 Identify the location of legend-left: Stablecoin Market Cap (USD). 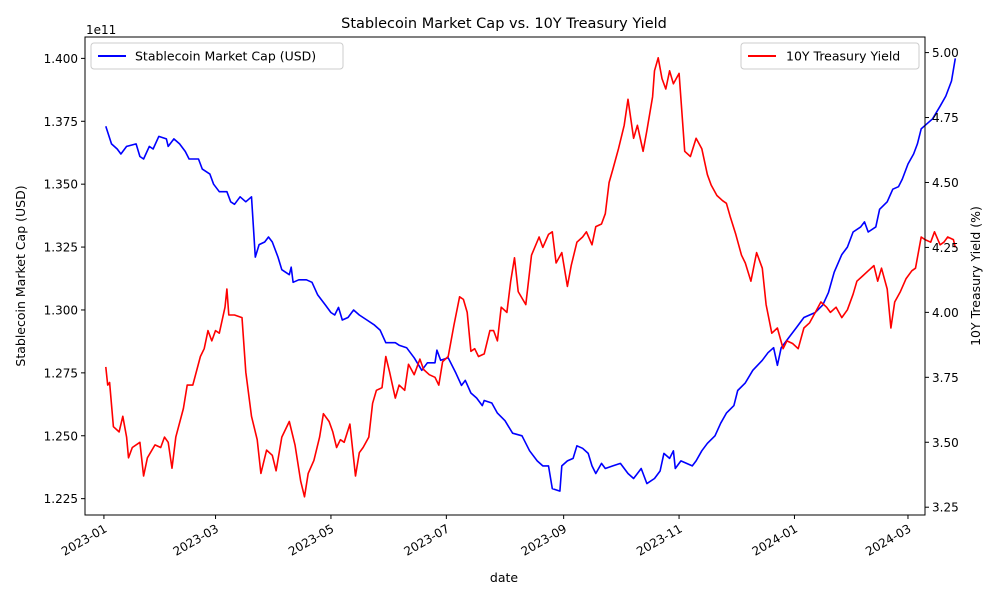
(217, 56).